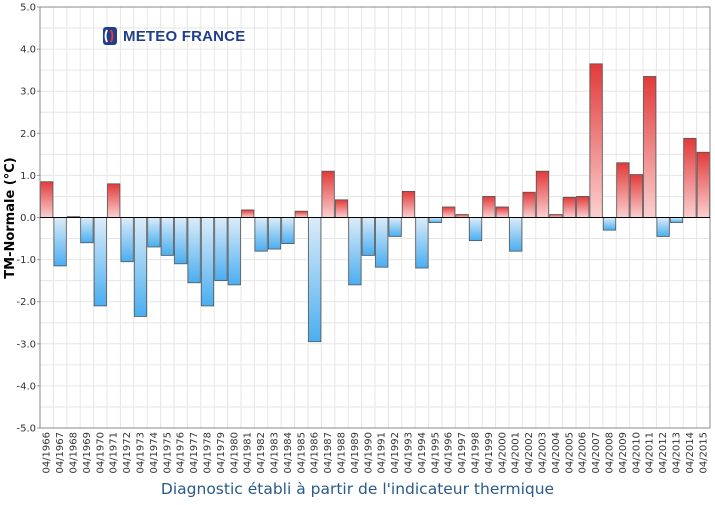  What do you see at coordinates (610, 453) in the screenshot?
I see `x-tick-label: 04/2008` at bounding box center [610, 453].